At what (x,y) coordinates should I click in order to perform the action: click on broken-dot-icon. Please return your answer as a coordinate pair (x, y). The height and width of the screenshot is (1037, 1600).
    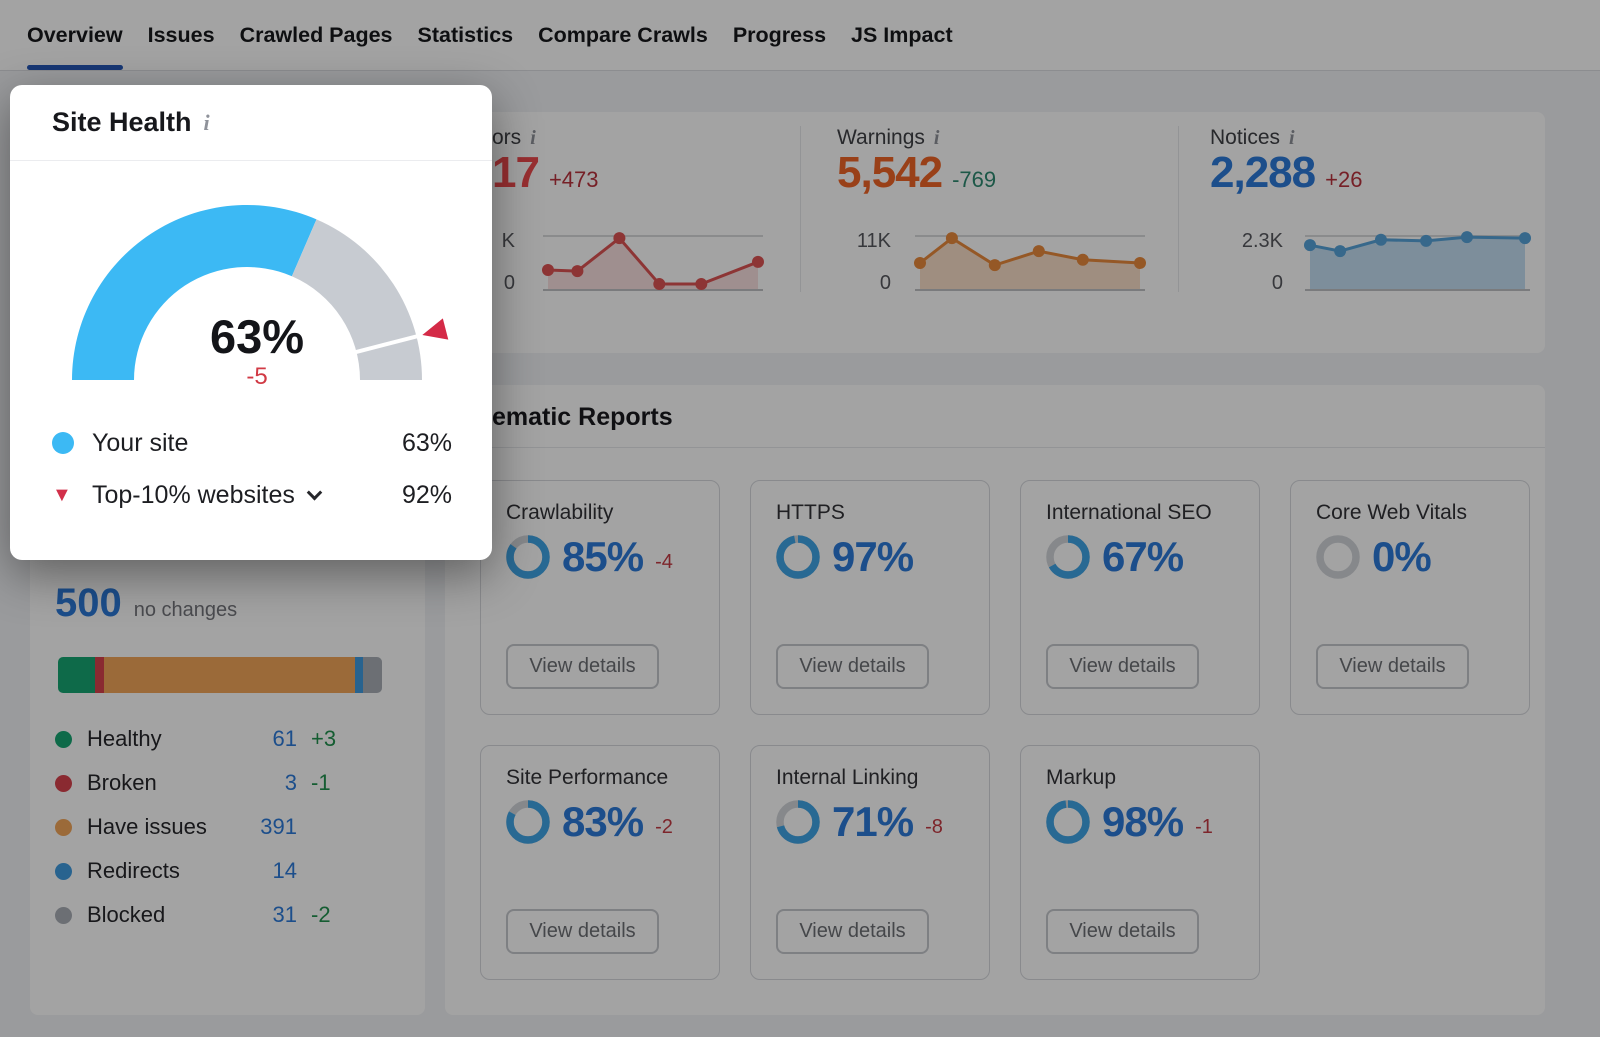
    Looking at the image, I should click on (63, 783).